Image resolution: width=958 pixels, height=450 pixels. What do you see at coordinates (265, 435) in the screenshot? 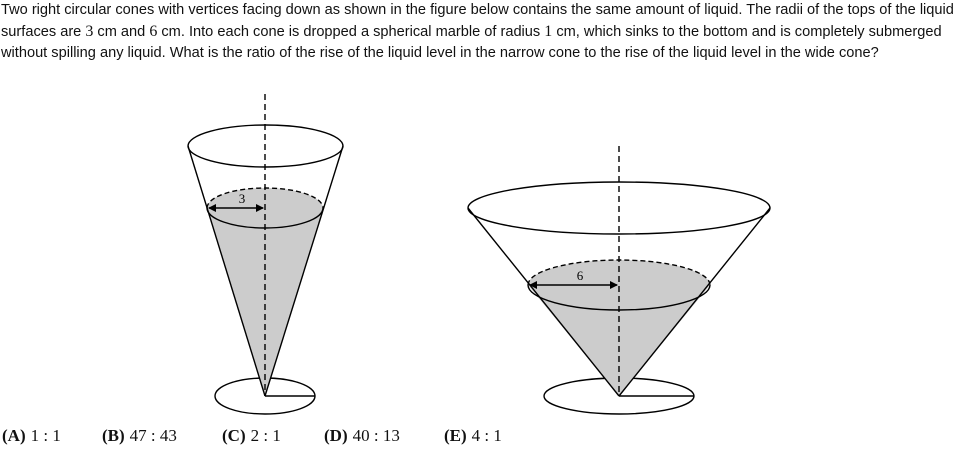
I see `choice-c-value: 2 : 1` at bounding box center [265, 435].